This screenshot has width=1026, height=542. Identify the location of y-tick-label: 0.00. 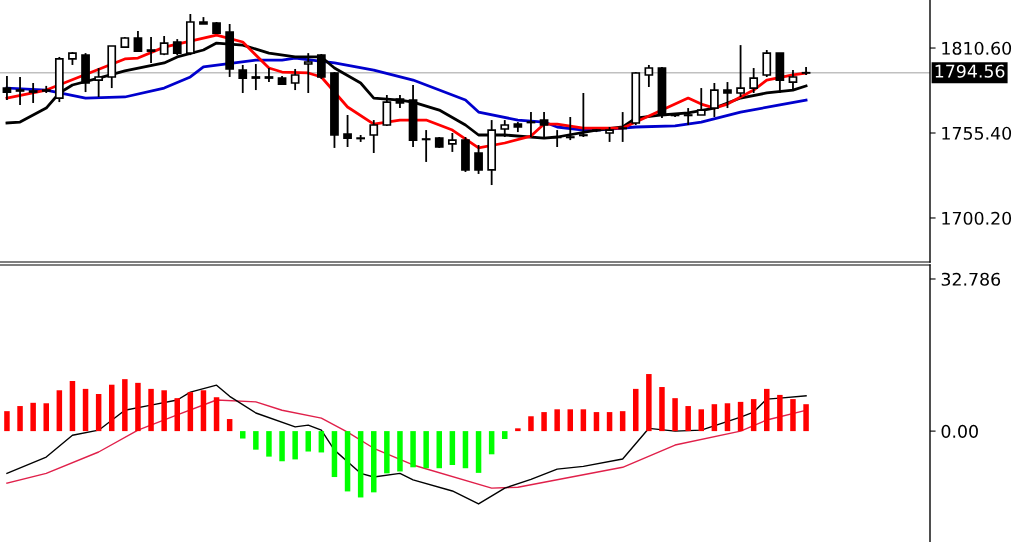
(959, 431).